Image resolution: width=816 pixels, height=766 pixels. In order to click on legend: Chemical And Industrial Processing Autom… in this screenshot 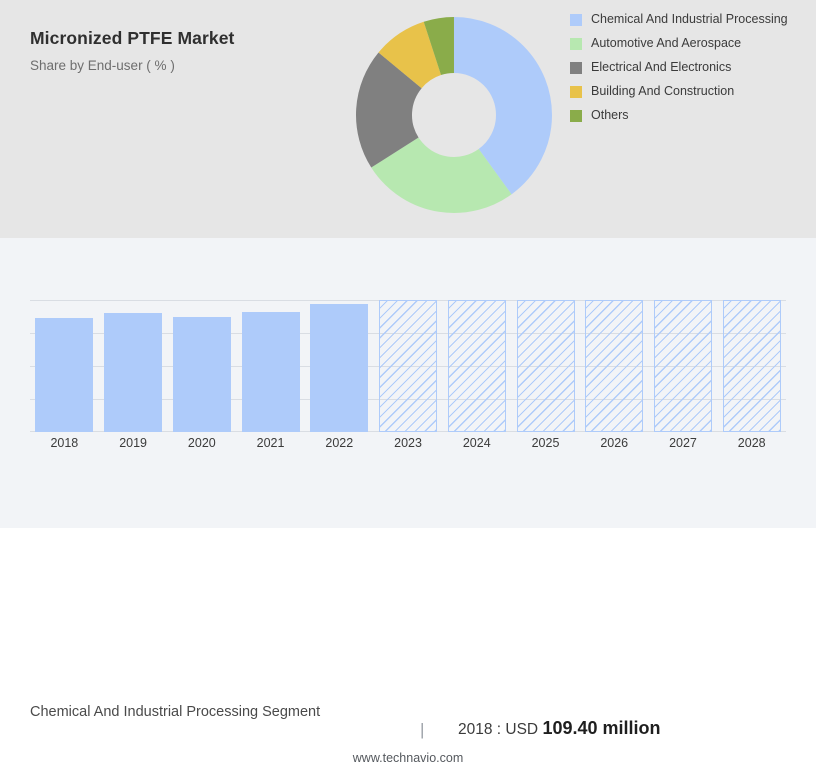, I will do `click(690, 72)`.